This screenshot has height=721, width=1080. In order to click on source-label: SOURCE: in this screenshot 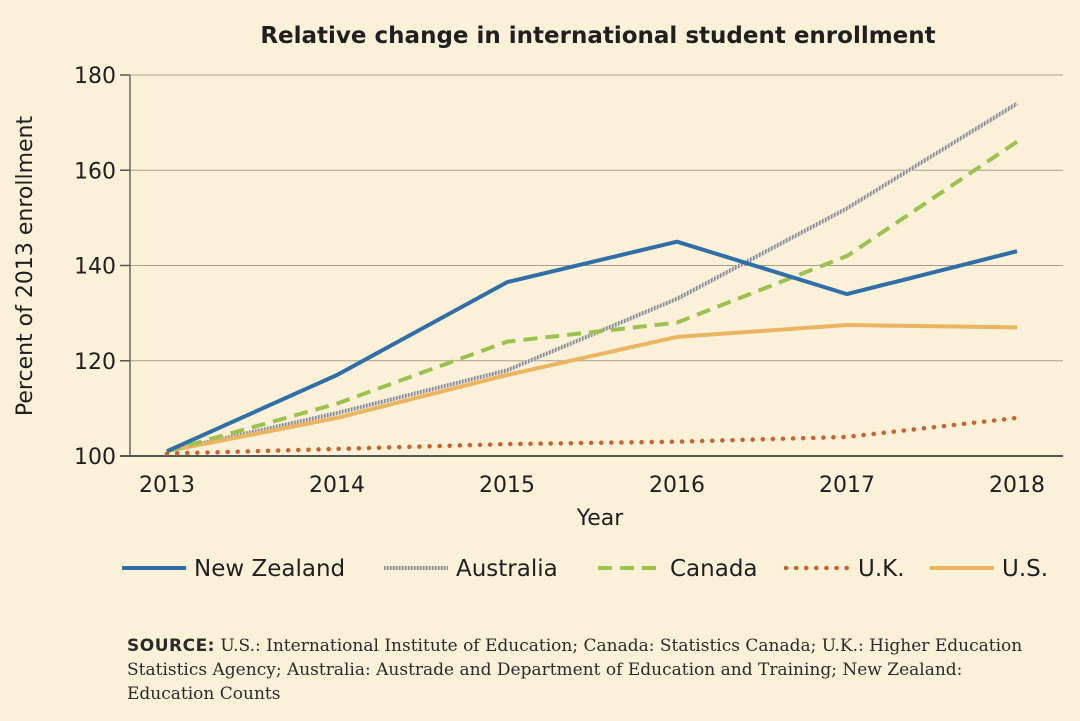, I will do `click(171, 646)`.